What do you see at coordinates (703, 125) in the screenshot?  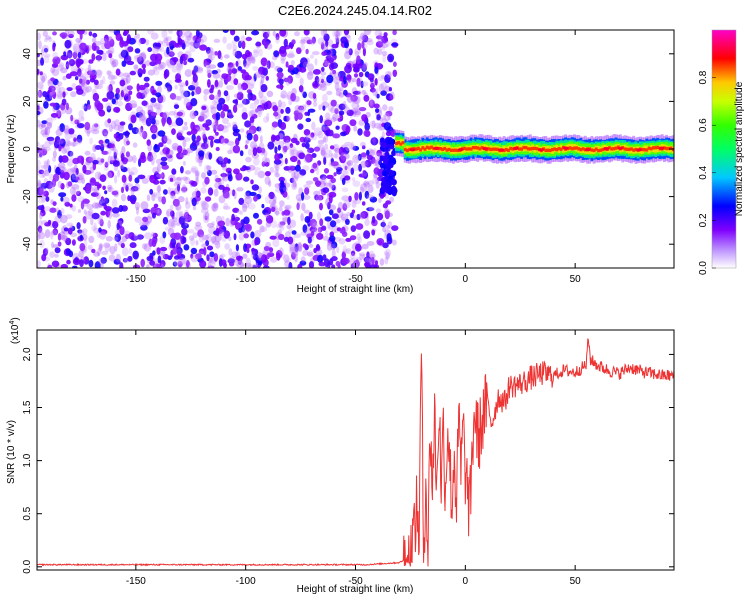 I see `colorbar-tick-label: 0.6` at bounding box center [703, 125].